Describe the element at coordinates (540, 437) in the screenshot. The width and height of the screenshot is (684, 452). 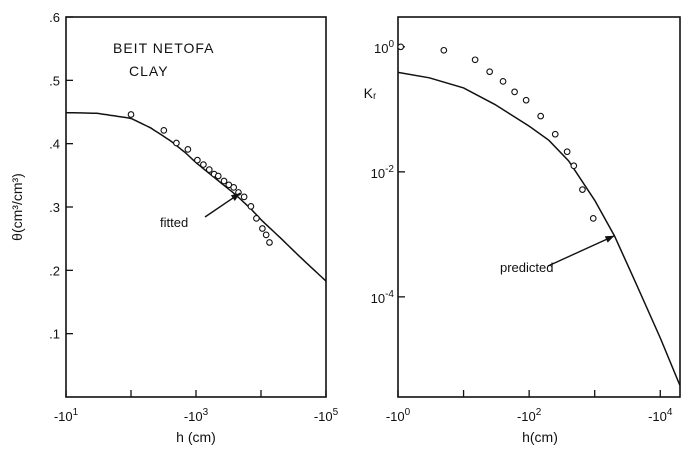
I see `right-x-axis-label: h(cm)` at that location.